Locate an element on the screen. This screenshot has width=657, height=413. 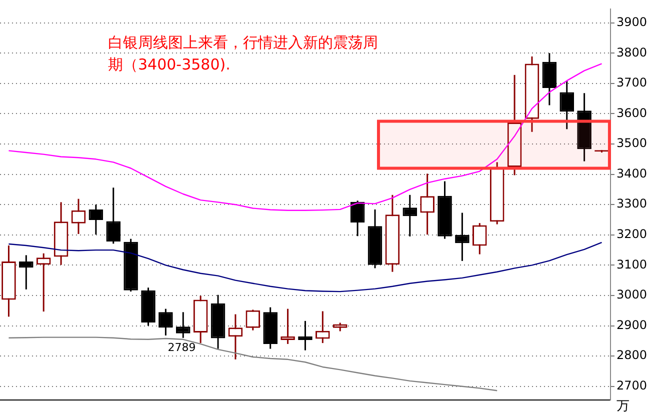
y-tick-label: 3800 is located at coordinates (632, 52).